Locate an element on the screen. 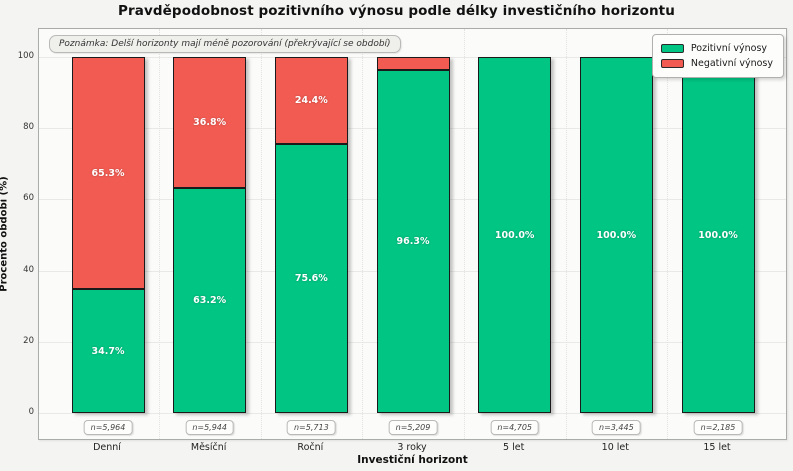 The height and width of the screenshot is (471, 793). bar-value-label: 63.2% is located at coordinates (210, 300).